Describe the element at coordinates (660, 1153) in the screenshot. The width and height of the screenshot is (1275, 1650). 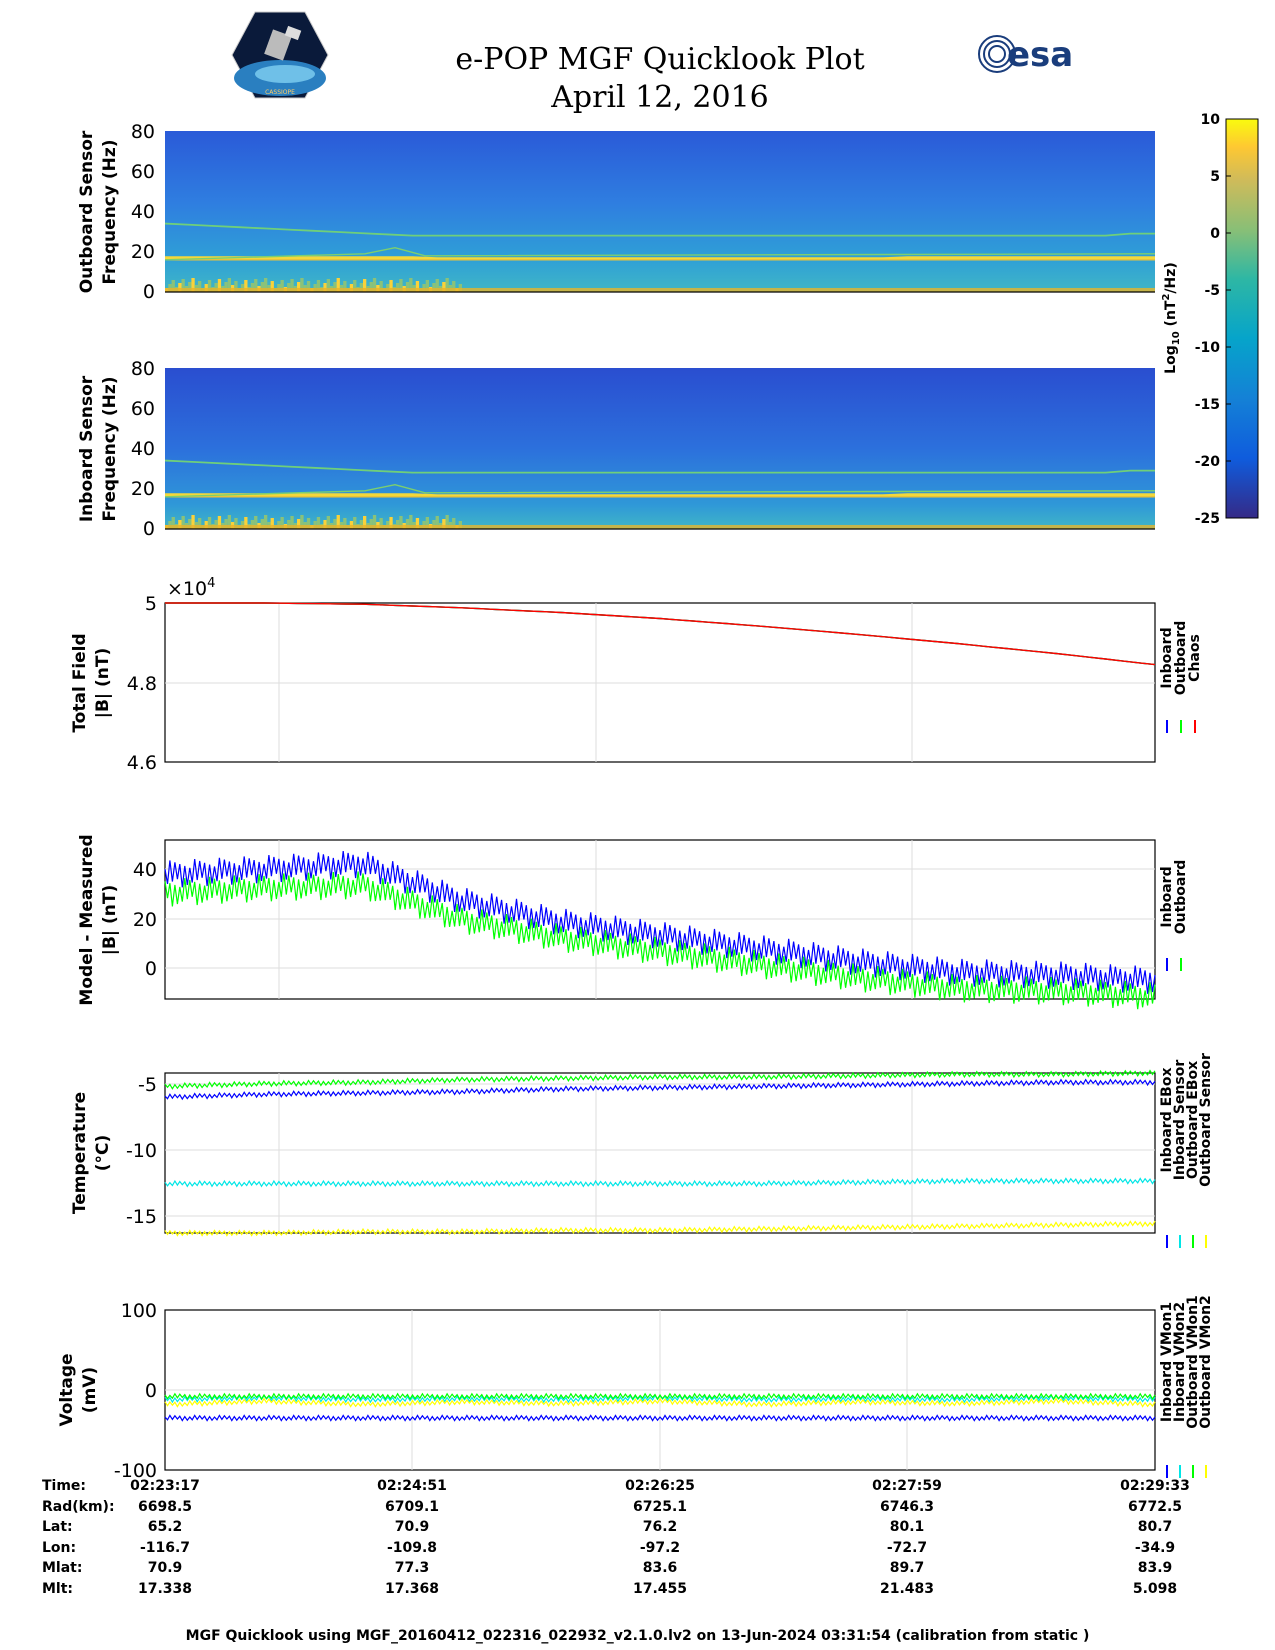
I see `temperature-series` at that location.